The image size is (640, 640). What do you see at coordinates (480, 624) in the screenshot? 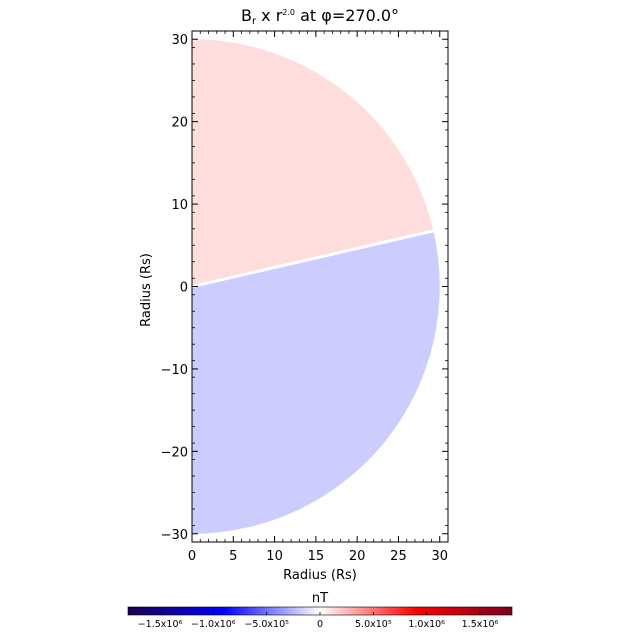
I see `colorbar-tick-label: 1.5x10⁶` at bounding box center [480, 624].